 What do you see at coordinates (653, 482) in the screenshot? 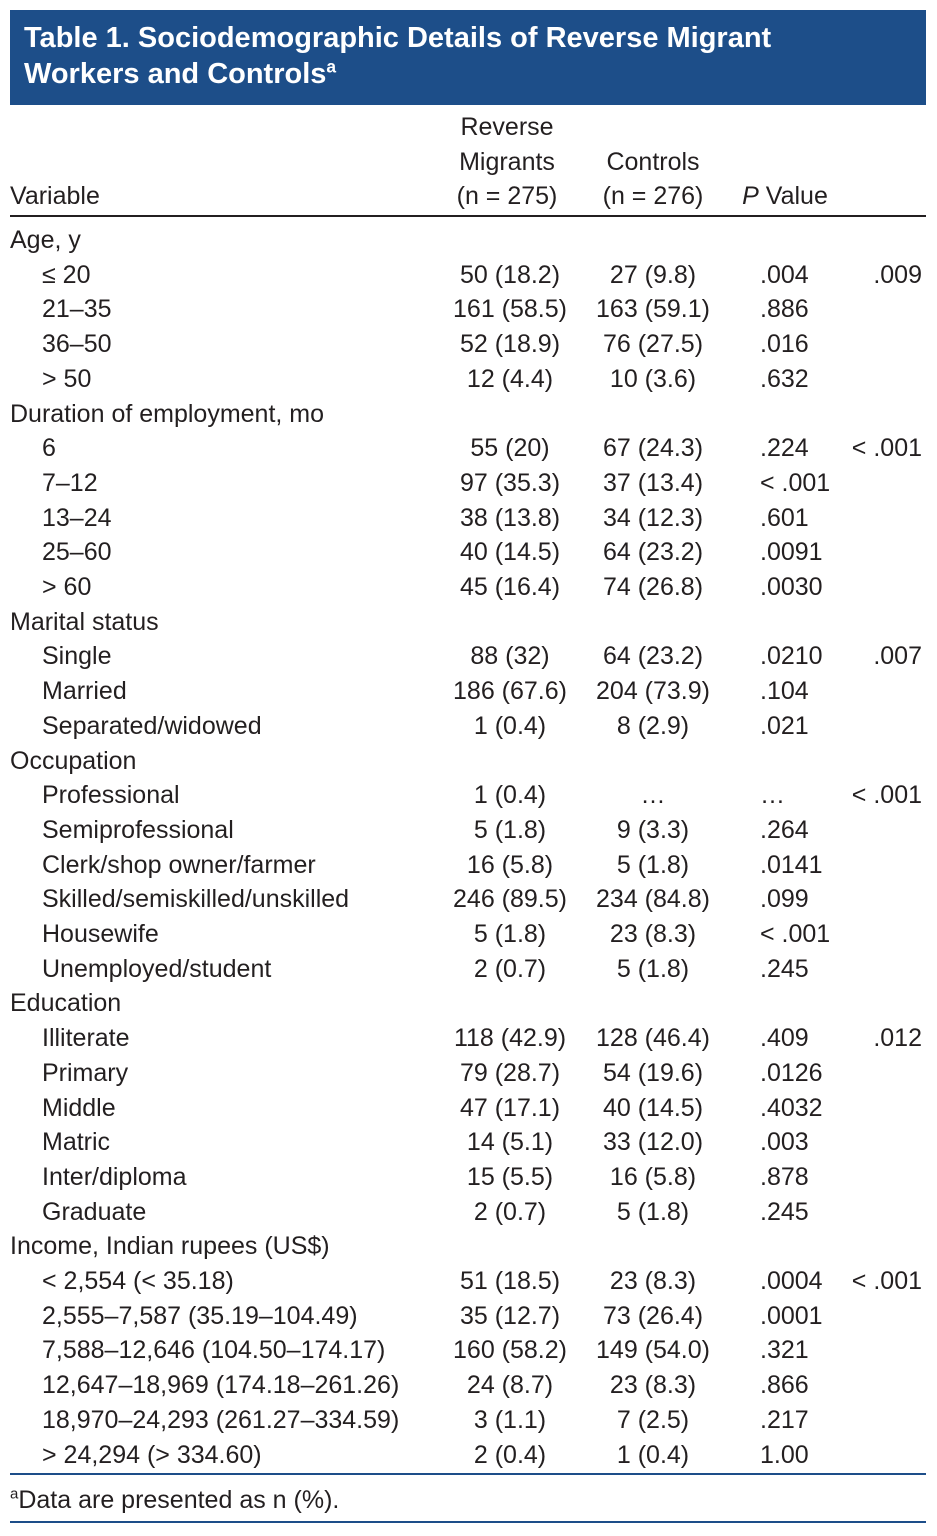
I see `controls-cell: 37 (13.4)` at bounding box center [653, 482].